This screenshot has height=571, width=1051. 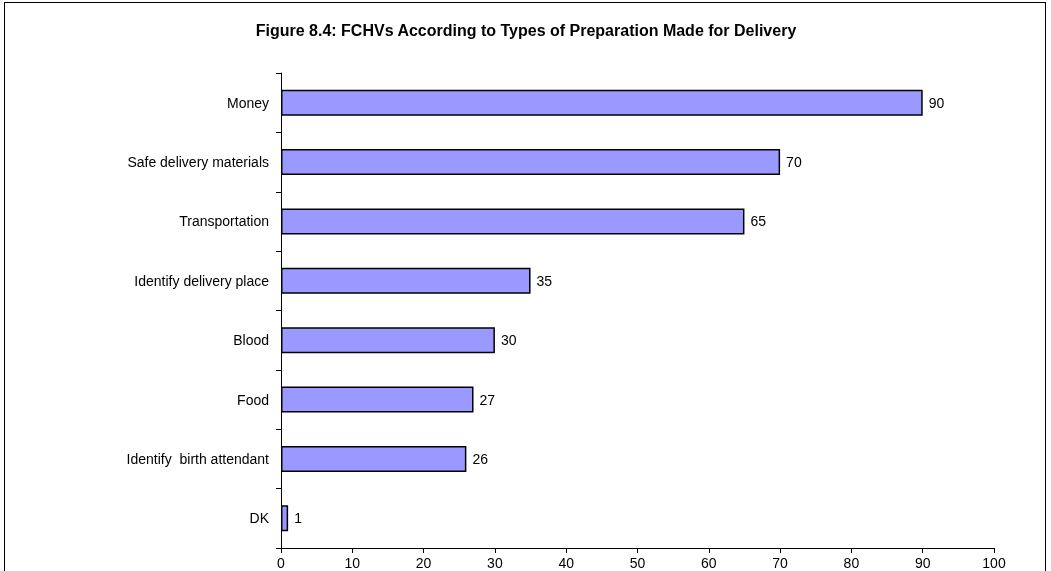 I want to click on data-label: 1, so click(x=298, y=518).